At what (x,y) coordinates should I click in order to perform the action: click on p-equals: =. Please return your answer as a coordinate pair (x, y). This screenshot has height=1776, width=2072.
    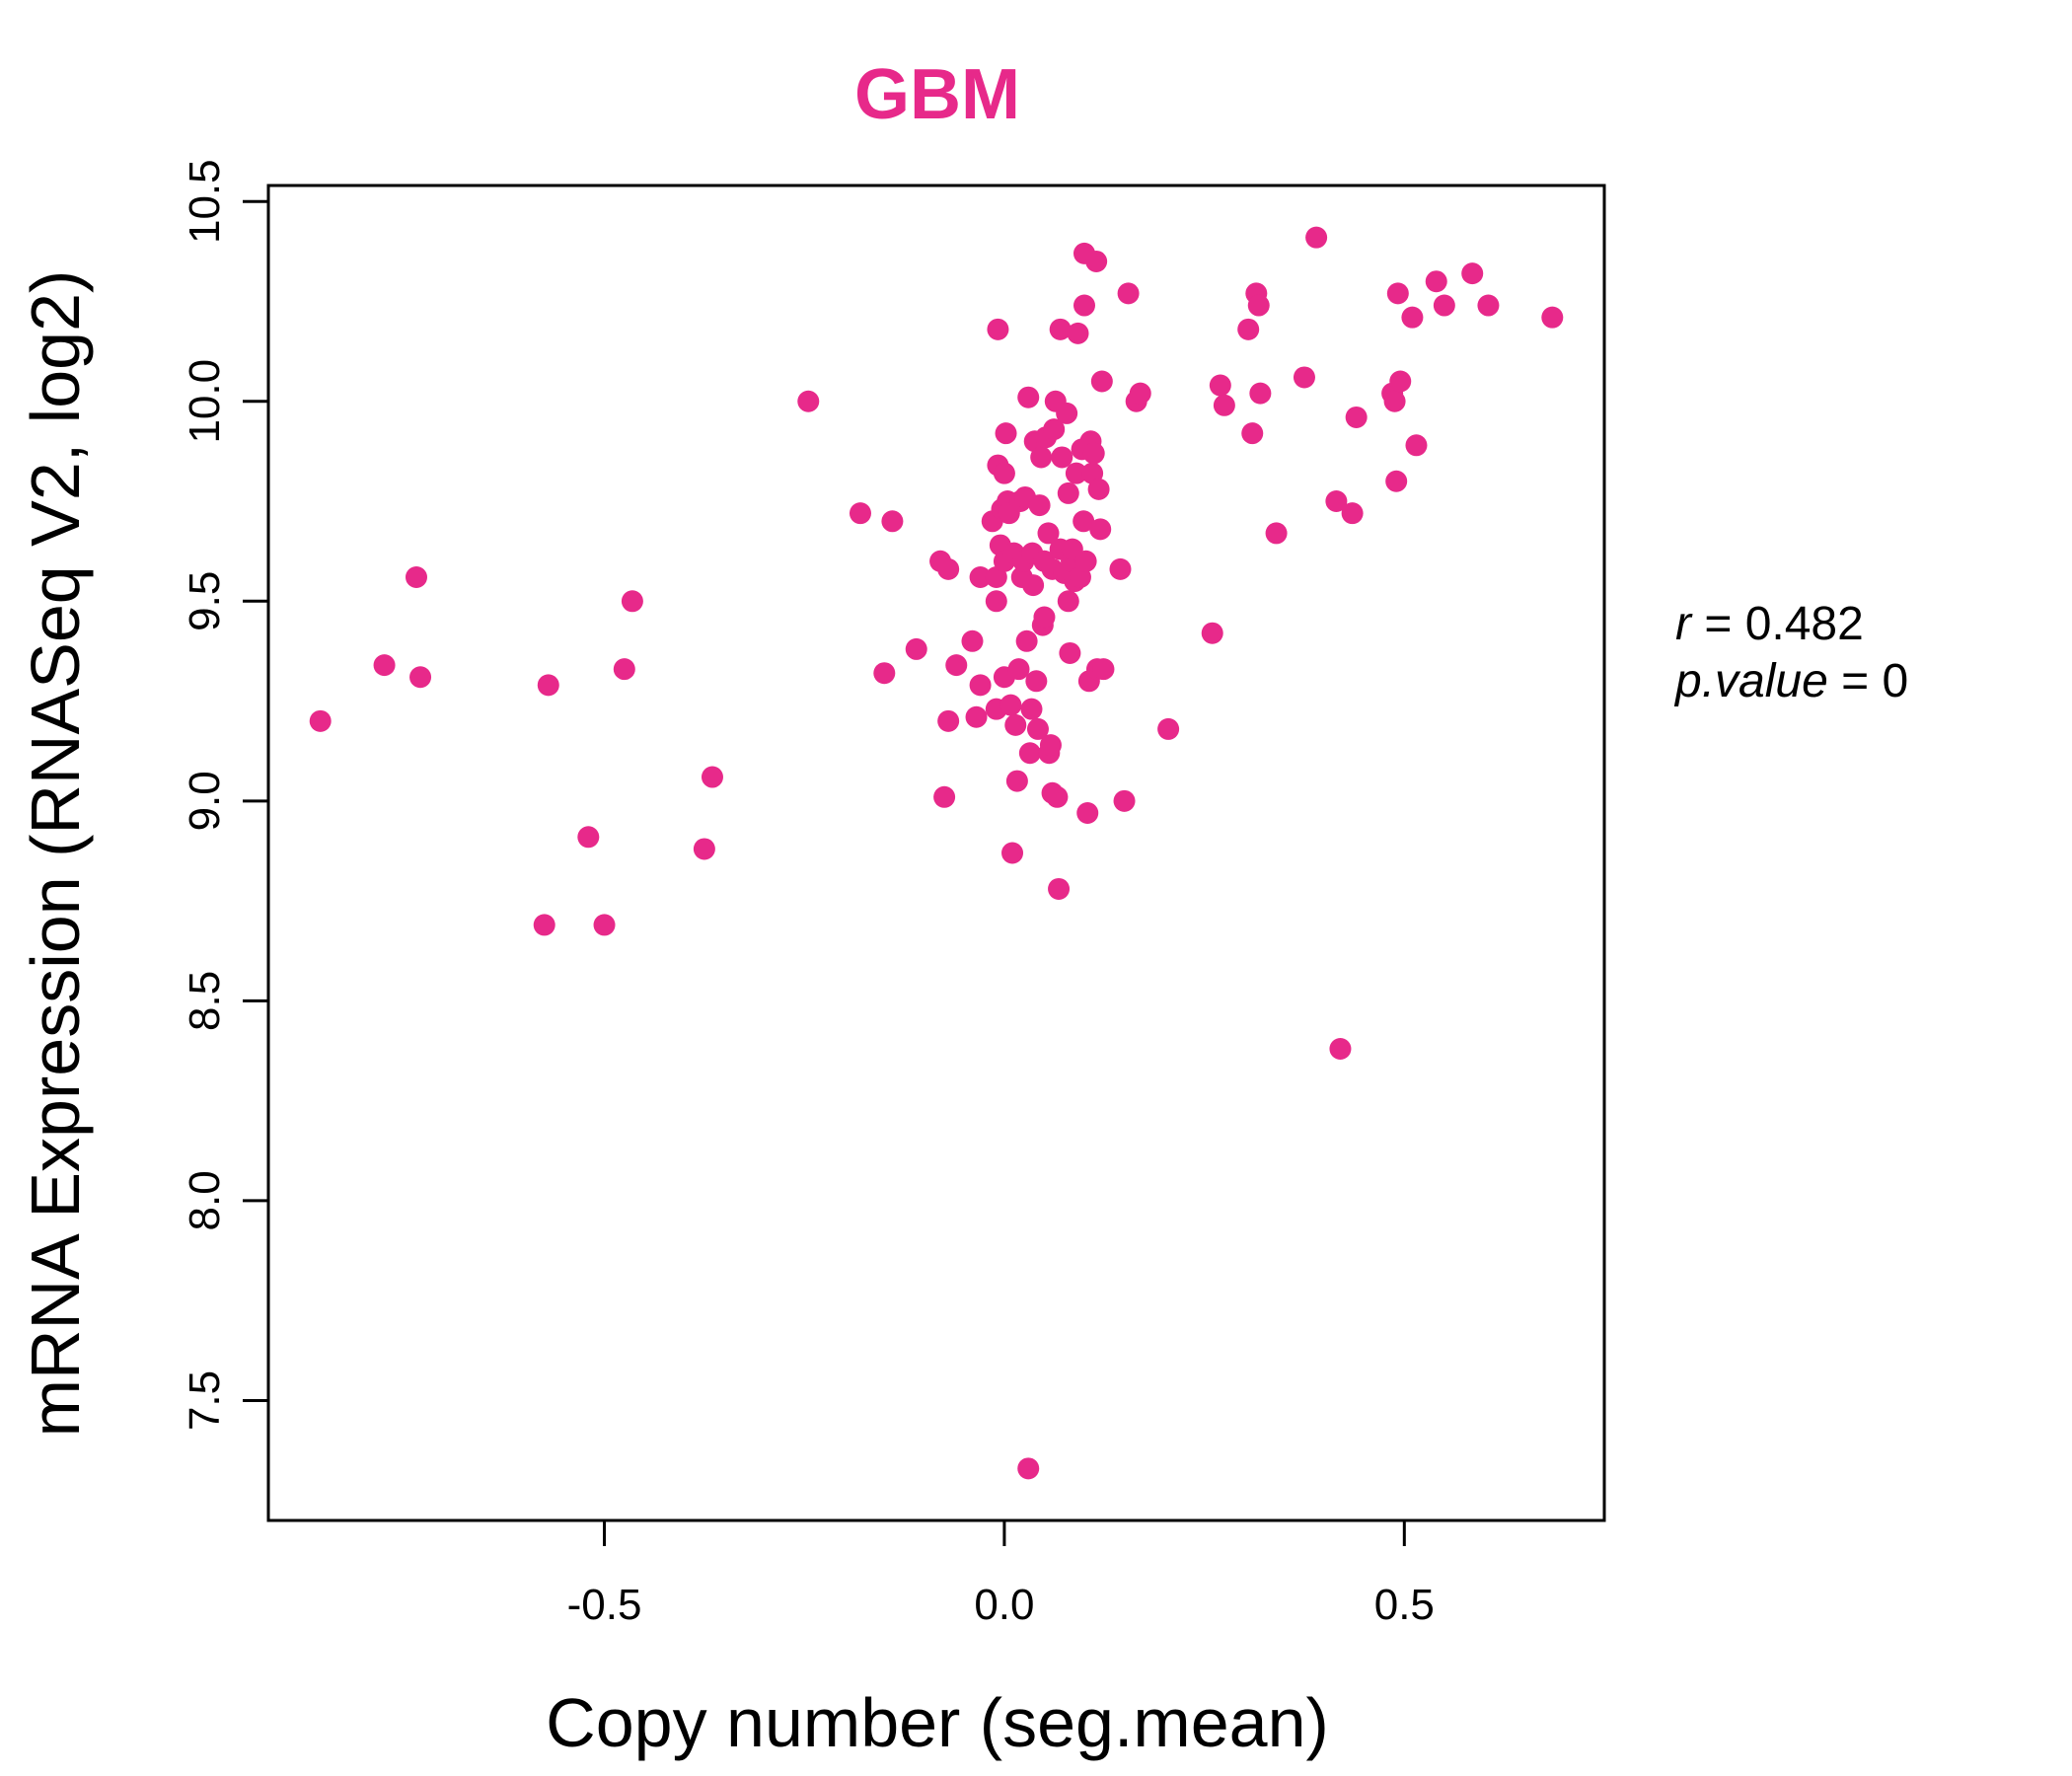
    Looking at the image, I should click on (1855, 681).